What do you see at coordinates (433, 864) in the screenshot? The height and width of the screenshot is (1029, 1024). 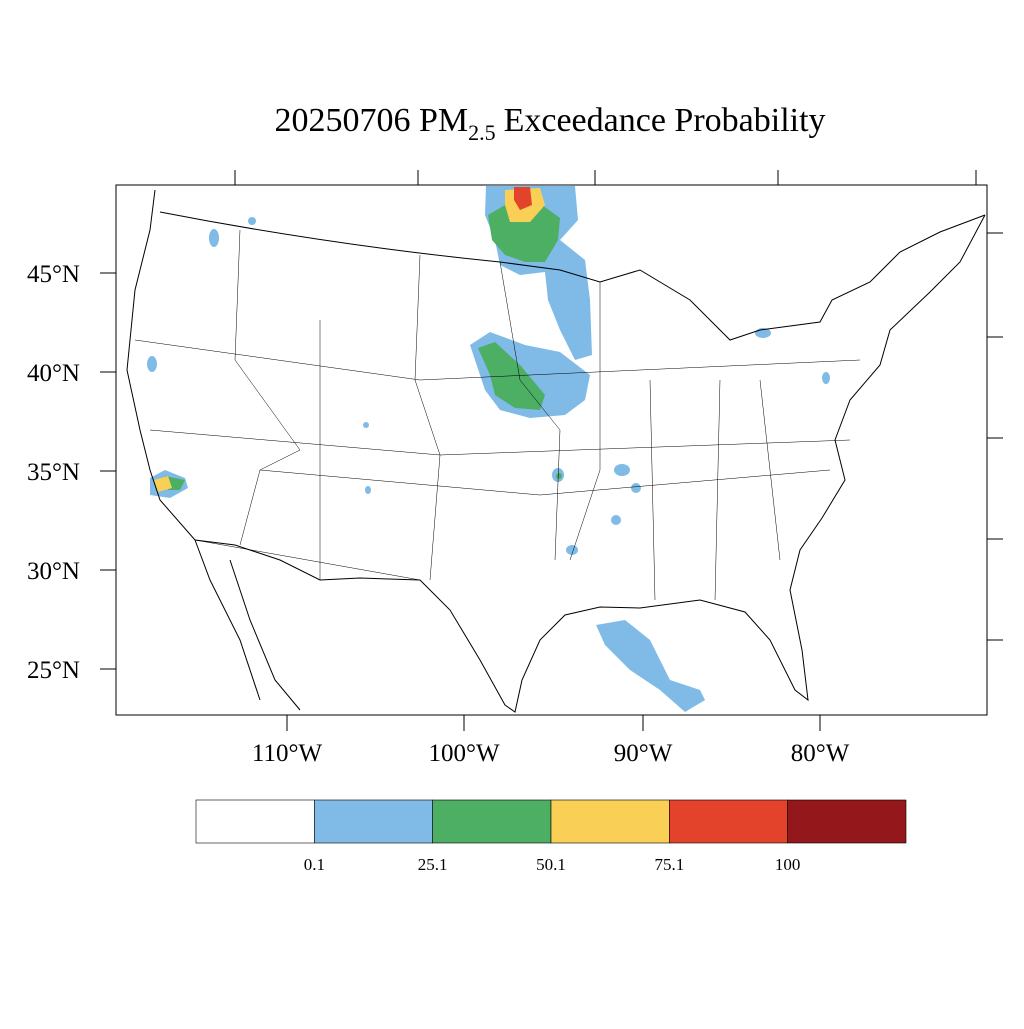 I see `colorbar-label: 25.1` at bounding box center [433, 864].